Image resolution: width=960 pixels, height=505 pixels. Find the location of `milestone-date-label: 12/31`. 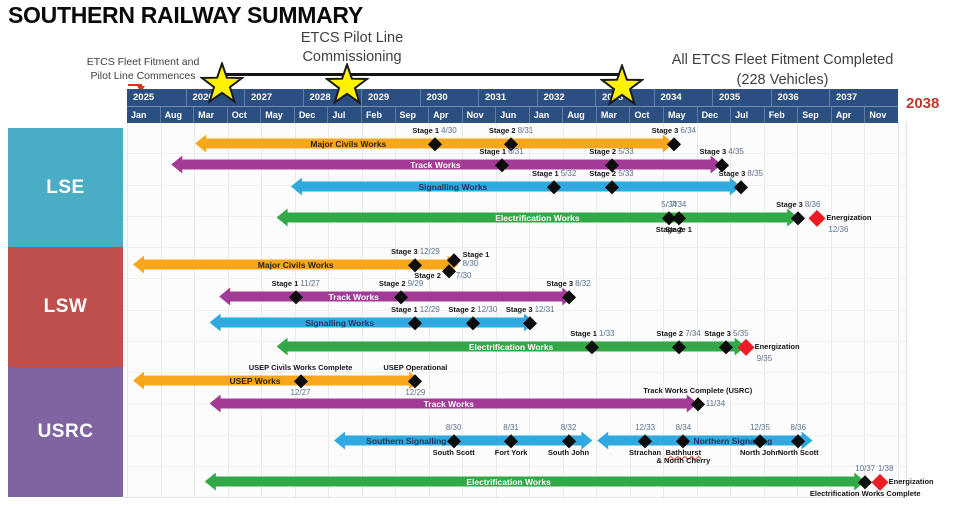

milestone-date-label: 12/31 is located at coordinates (544, 309).